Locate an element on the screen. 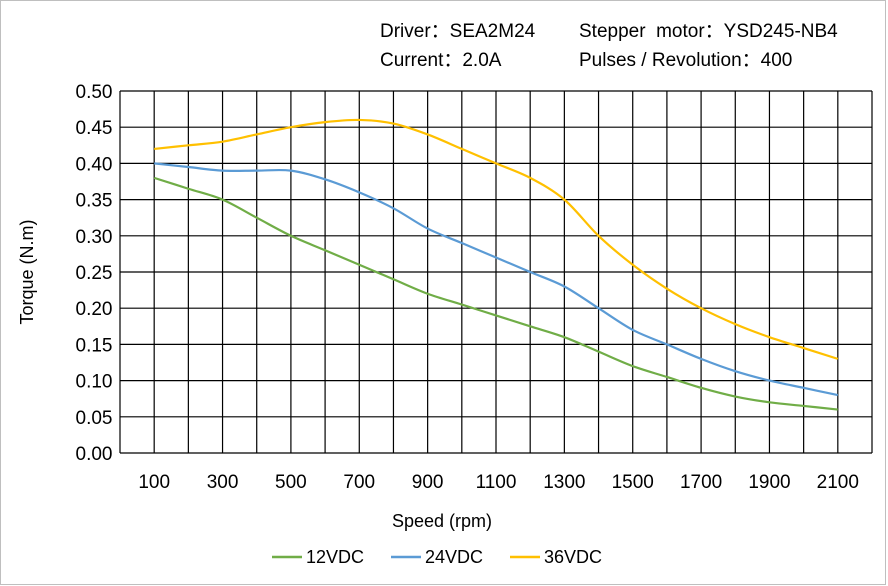  y-tick-label: 0.10 is located at coordinates (94, 382).